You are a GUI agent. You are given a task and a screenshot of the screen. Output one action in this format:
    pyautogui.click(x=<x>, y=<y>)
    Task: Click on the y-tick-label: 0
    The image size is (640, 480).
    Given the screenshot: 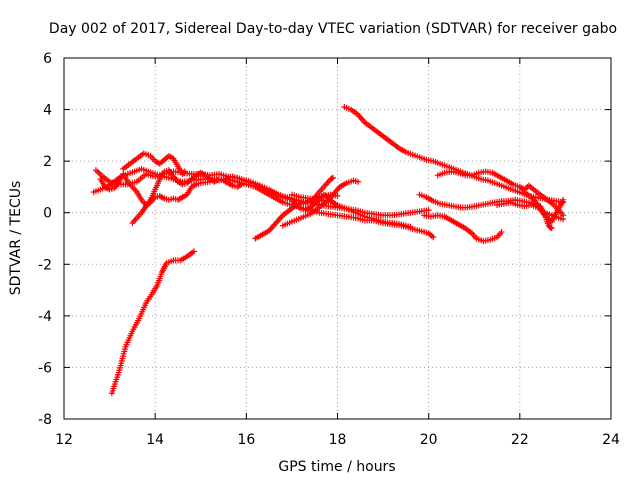 What is the action you would take?
    pyautogui.click(x=47, y=214)
    